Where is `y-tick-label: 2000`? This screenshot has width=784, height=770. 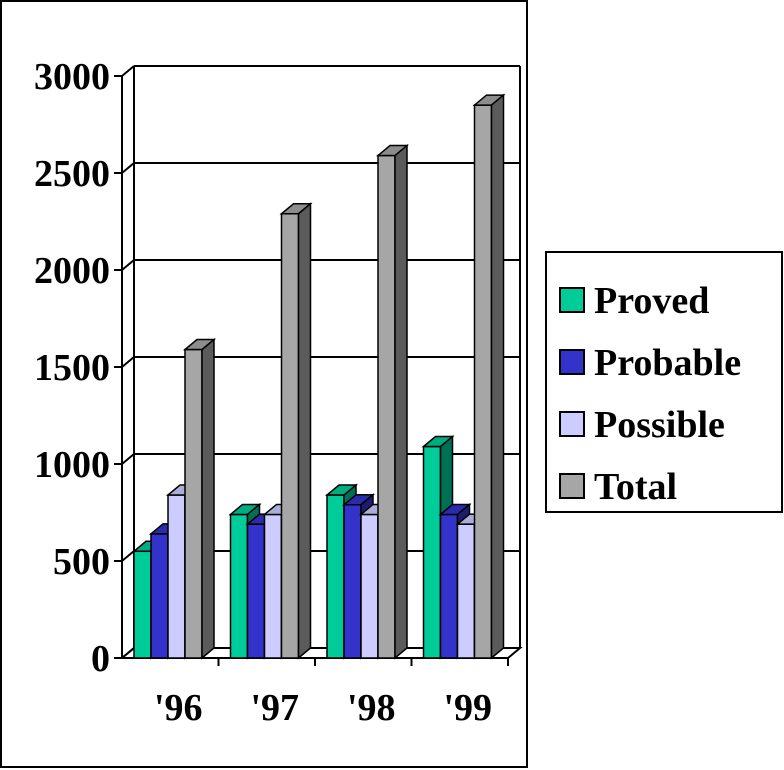
y-tick-label: 2000 is located at coordinates (72, 271).